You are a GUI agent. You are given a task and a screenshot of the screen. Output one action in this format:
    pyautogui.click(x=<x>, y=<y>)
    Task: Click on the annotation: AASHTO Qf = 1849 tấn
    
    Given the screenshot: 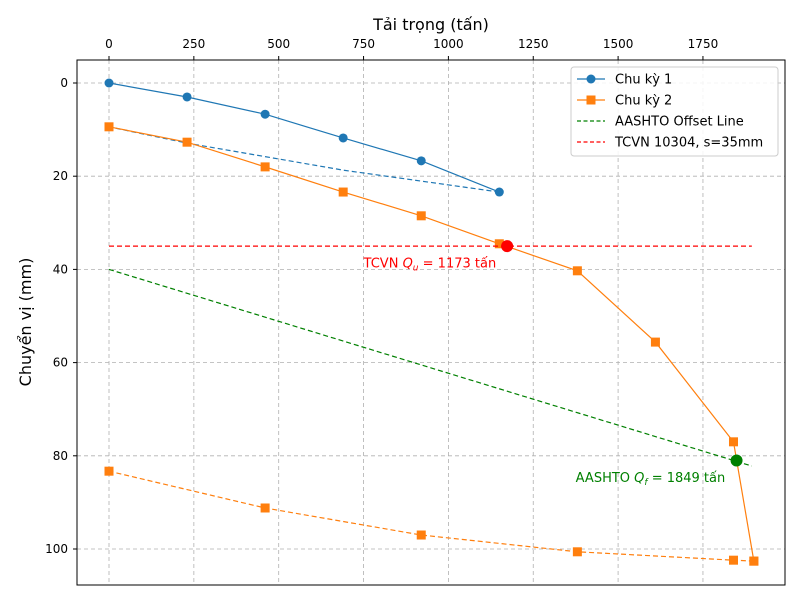 What is the action you would take?
    pyautogui.click(x=651, y=479)
    